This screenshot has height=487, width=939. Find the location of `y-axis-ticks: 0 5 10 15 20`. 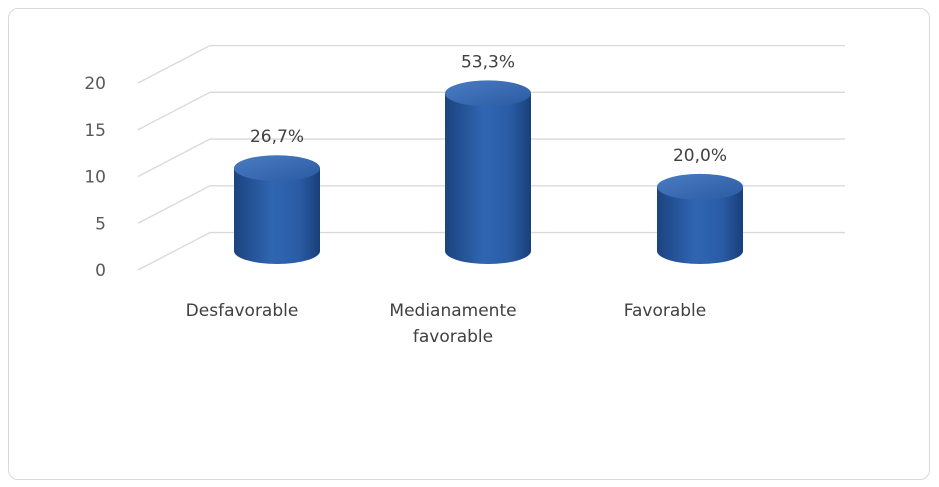

y-axis-ticks: 0 5 10 15 20 is located at coordinates (95, 177).